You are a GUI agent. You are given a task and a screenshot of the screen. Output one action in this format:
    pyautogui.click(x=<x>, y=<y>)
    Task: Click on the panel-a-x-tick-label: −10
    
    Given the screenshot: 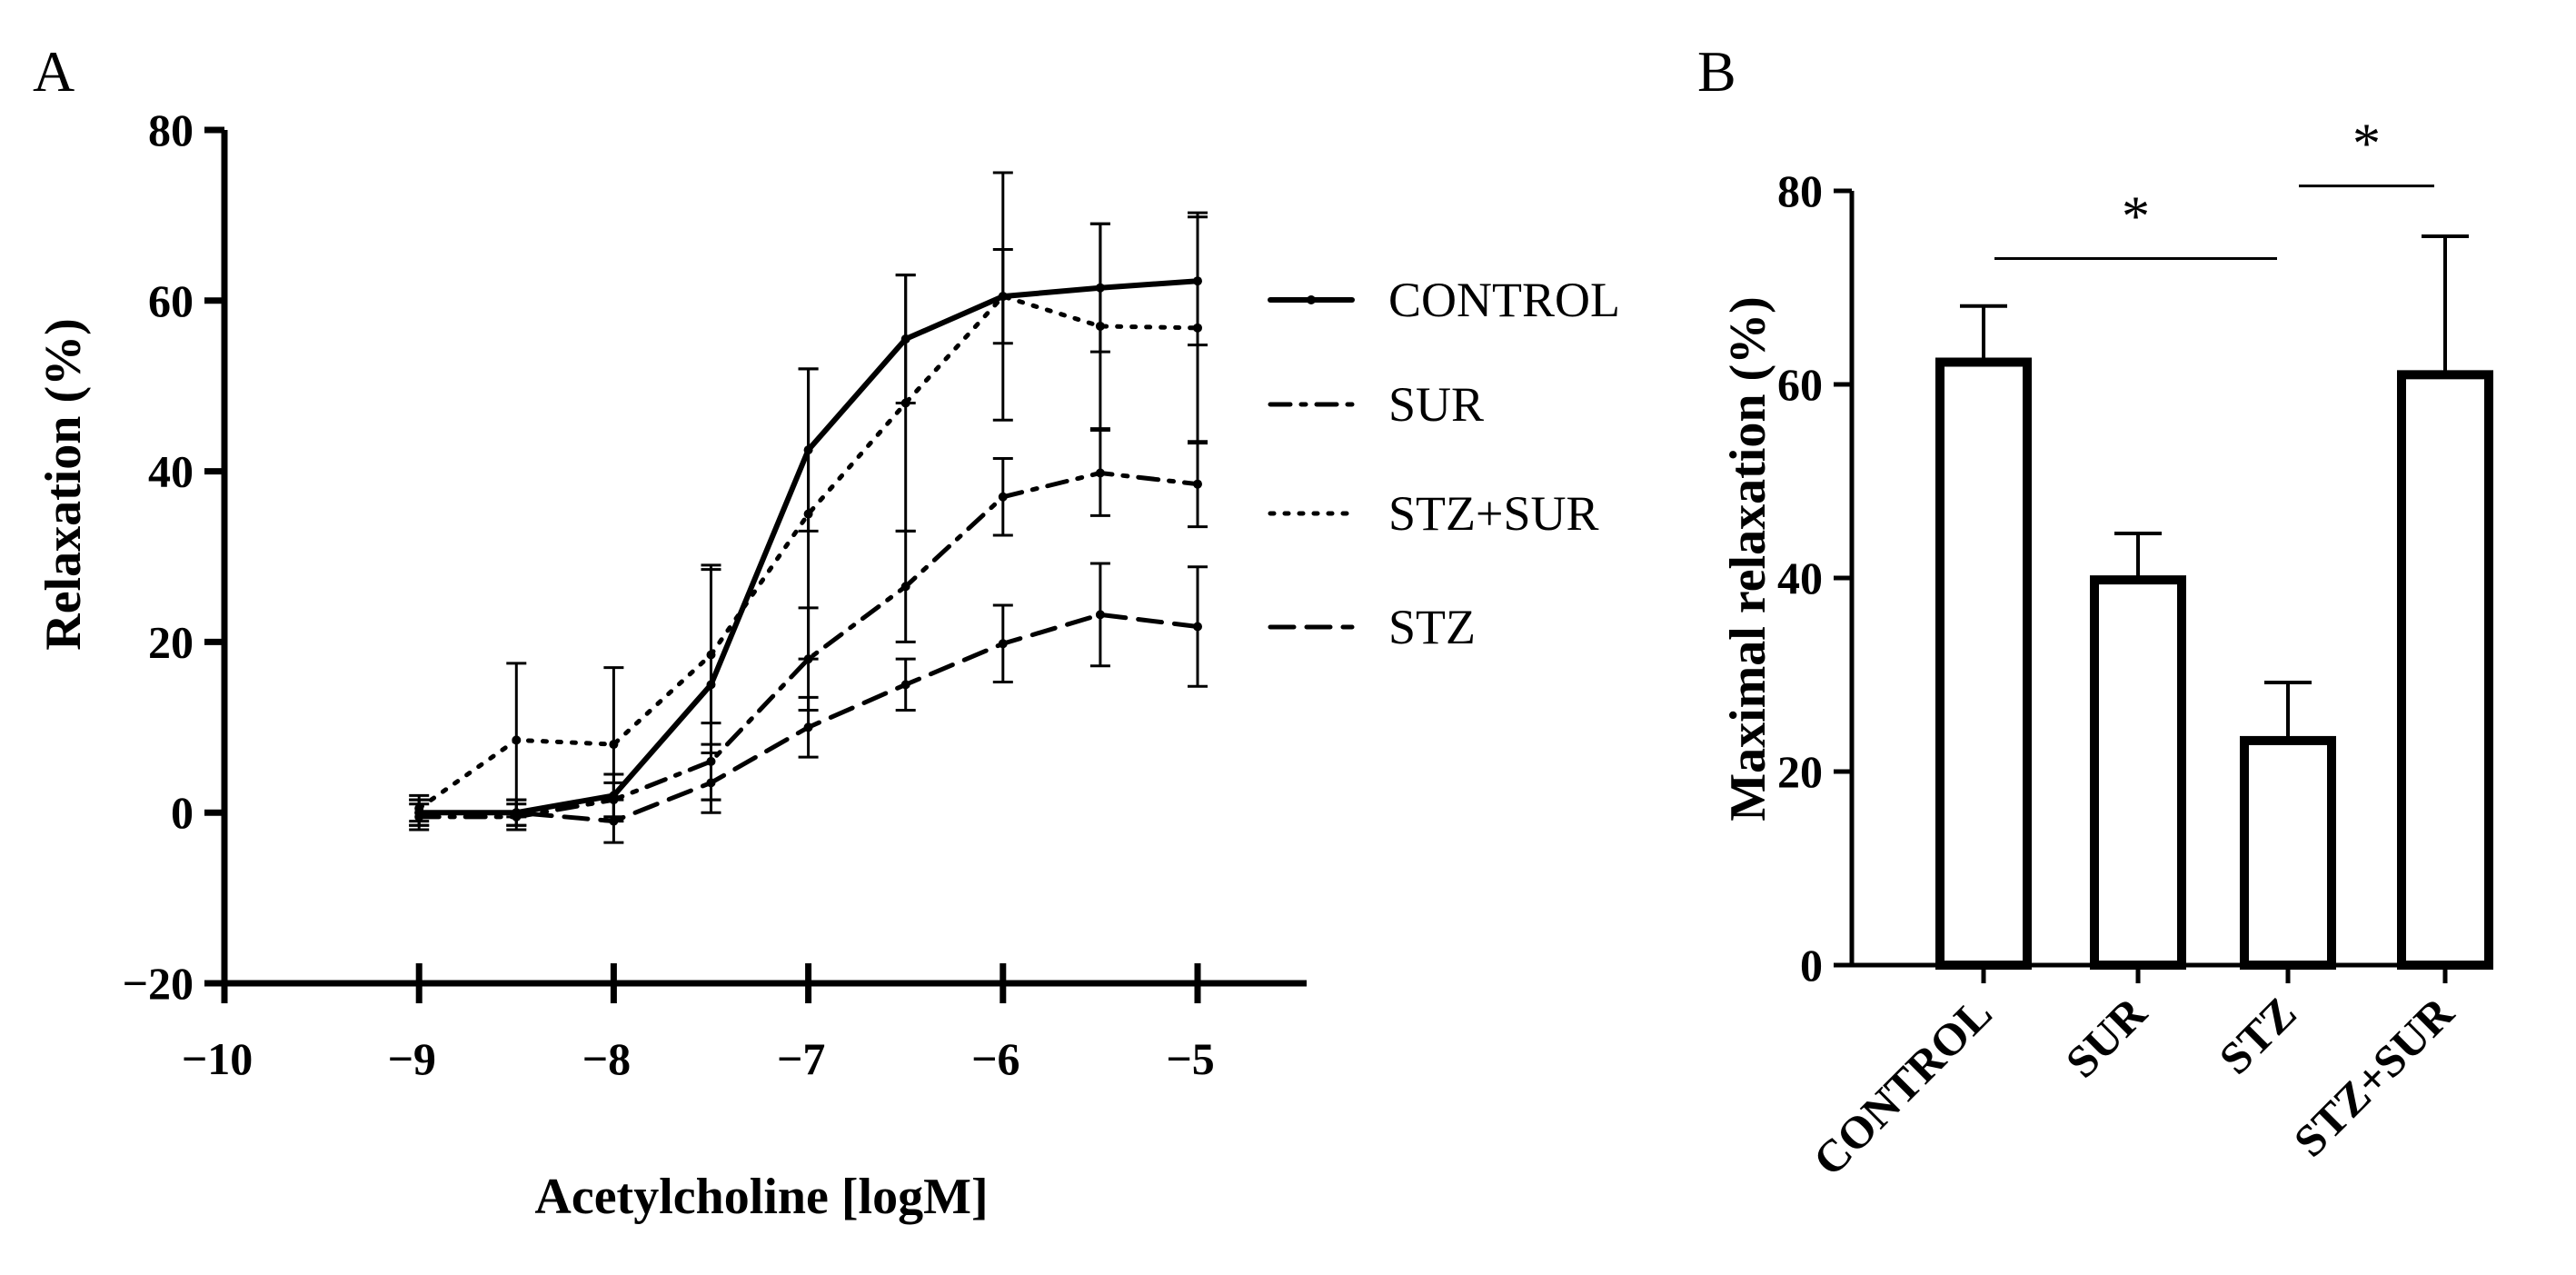 What is the action you would take?
    pyautogui.click(x=218, y=1058)
    